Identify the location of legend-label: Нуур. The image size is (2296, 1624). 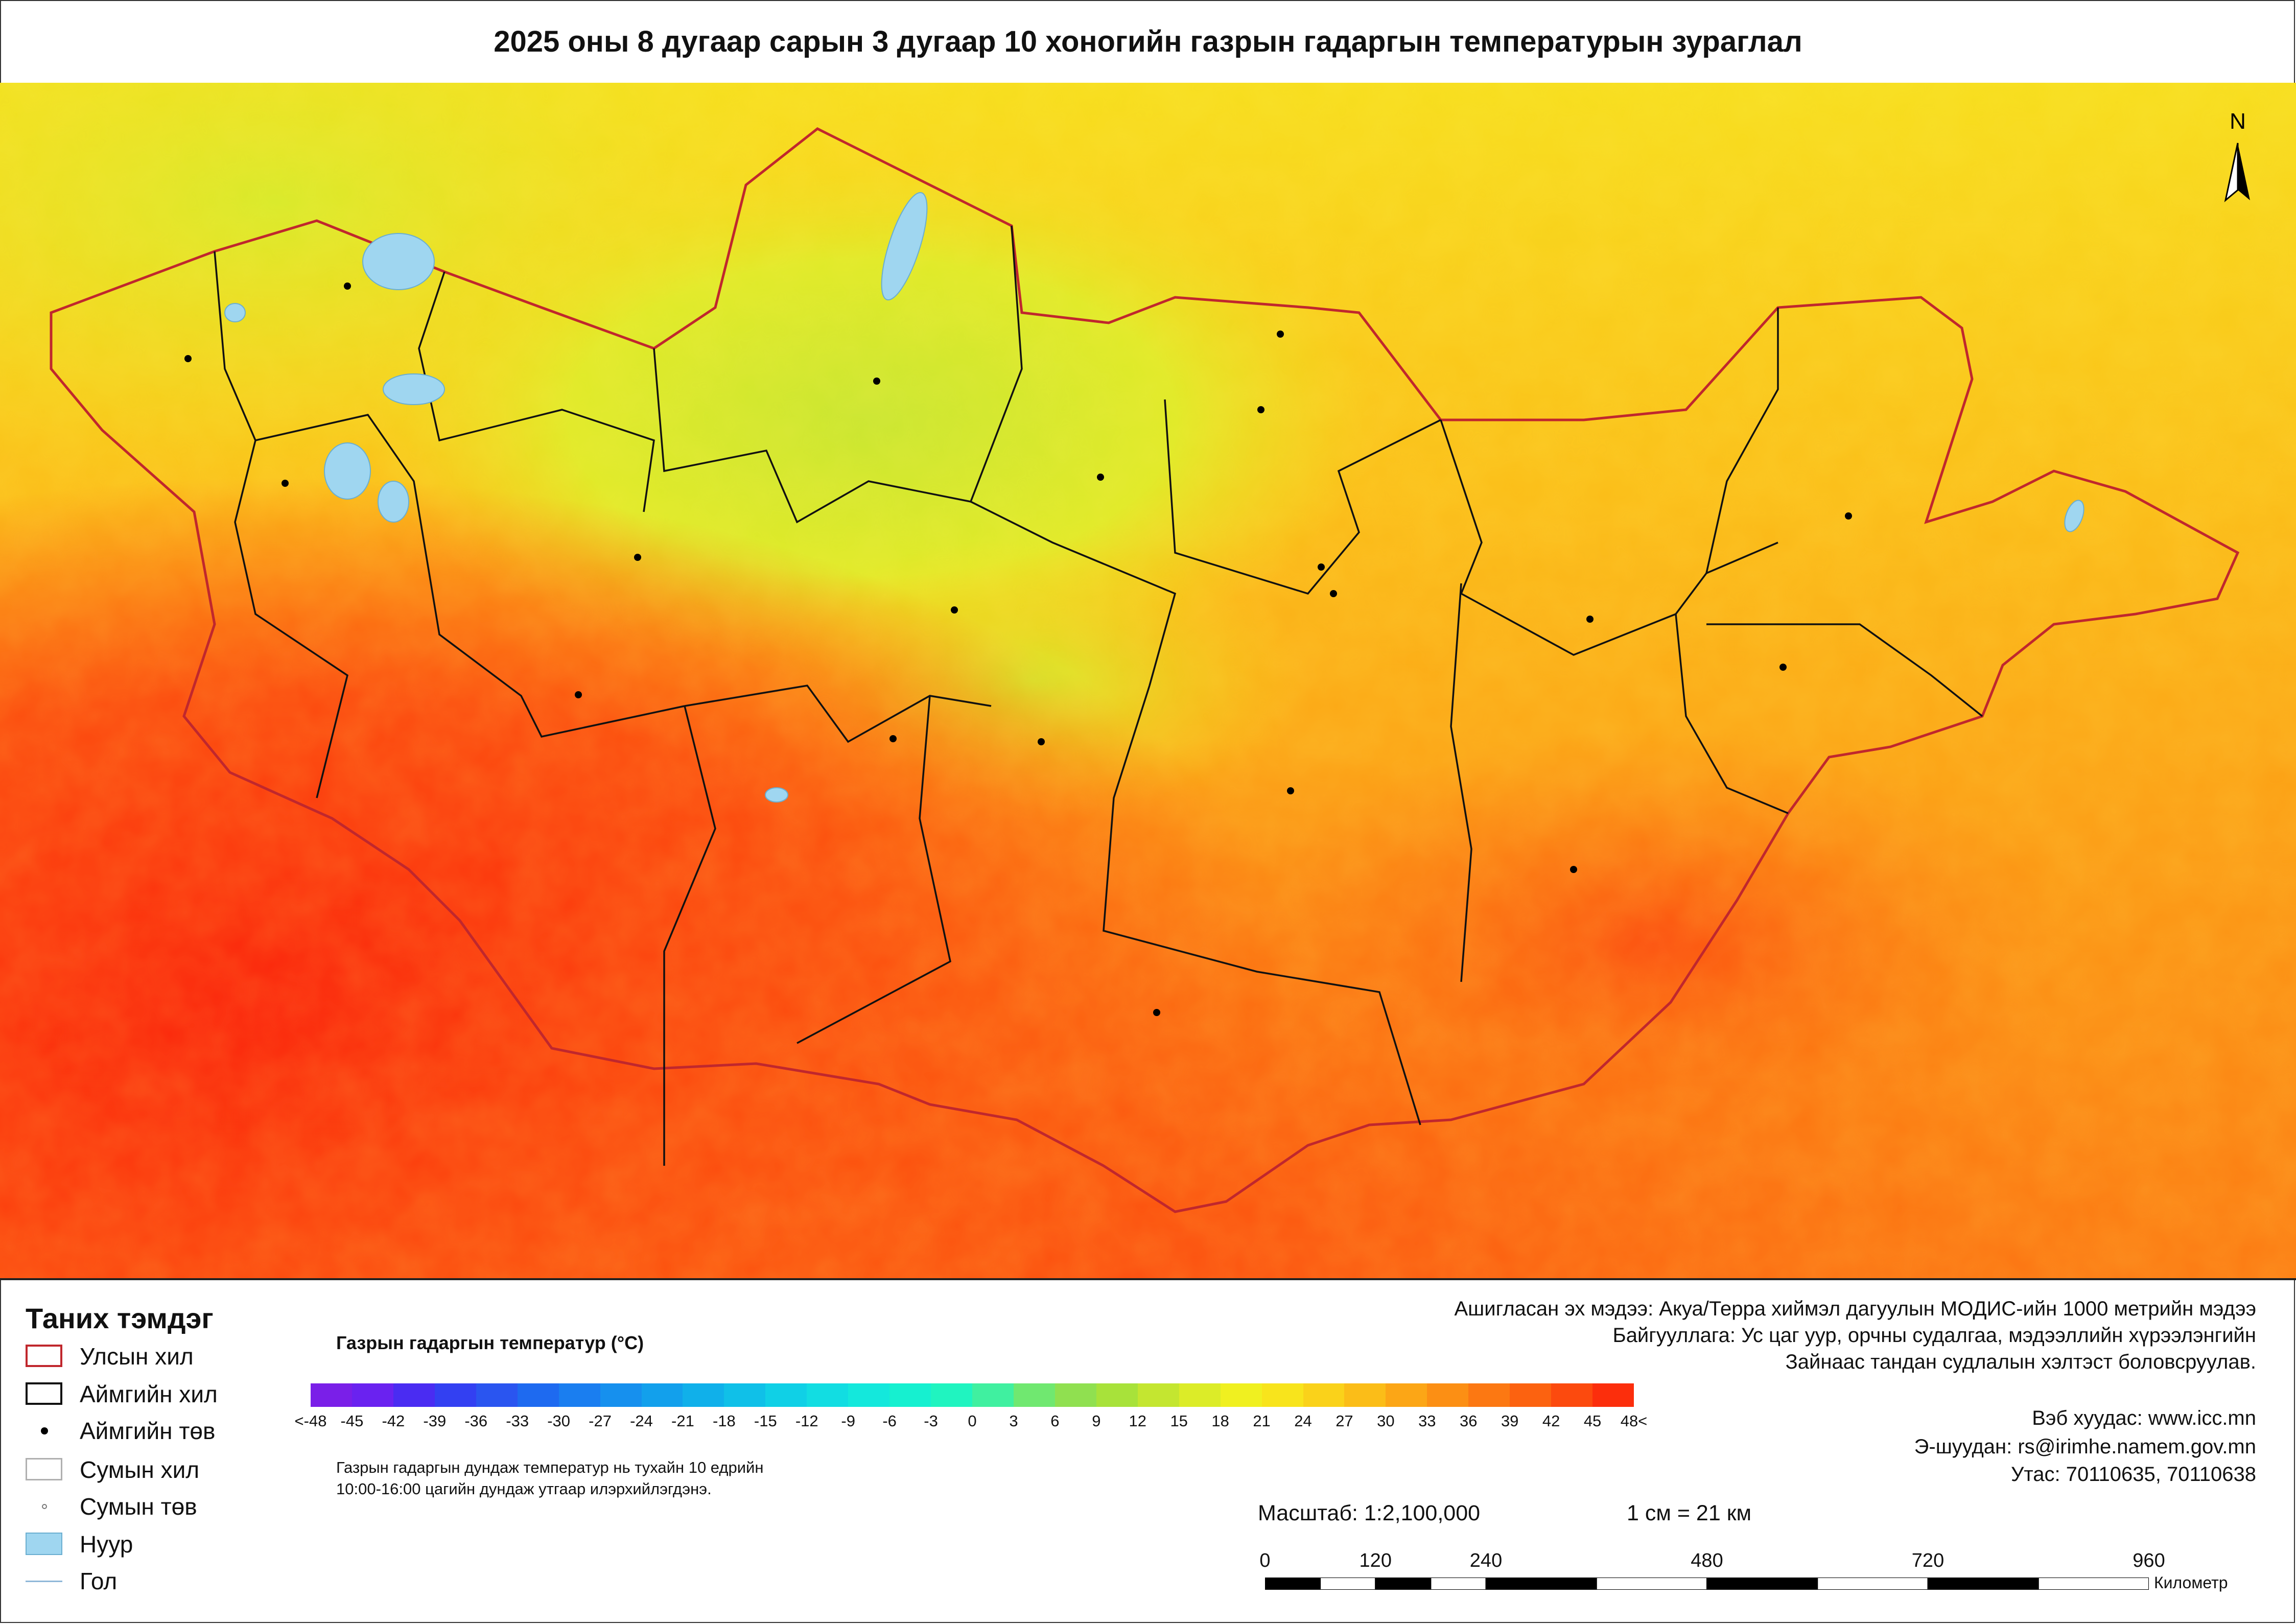
(106, 1544).